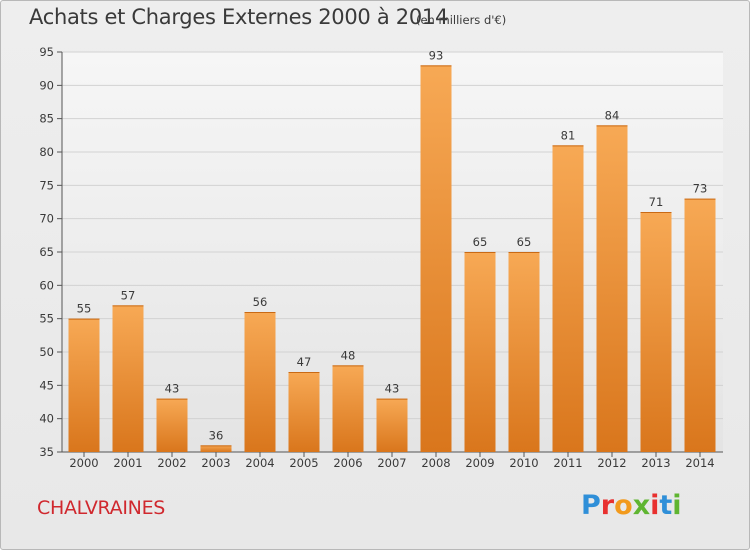 This screenshot has width=750, height=550. I want to click on x-tick-label-2010: 2010, so click(523, 463).